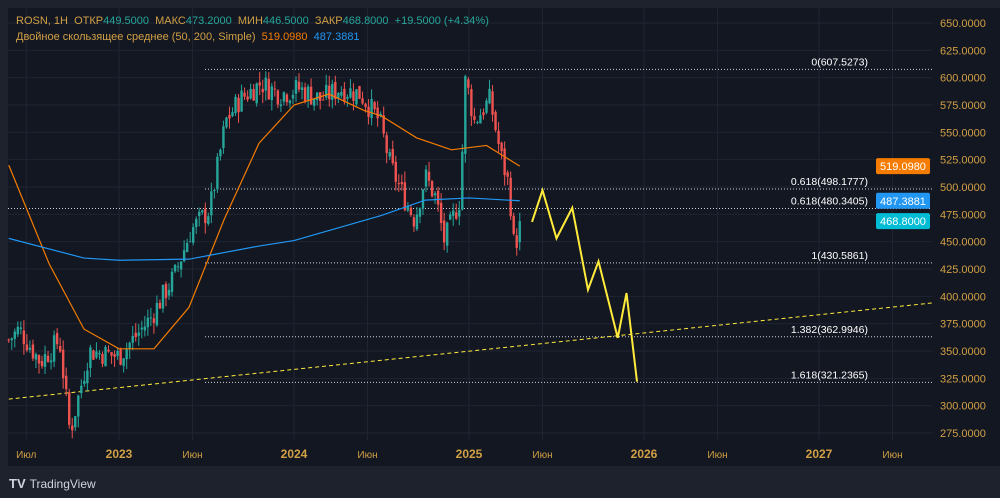 This screenshot has width=1000, height=498. Describe the element at coordinates (250, 21) in the screenshot. I see `low-label: МИН` at that location.